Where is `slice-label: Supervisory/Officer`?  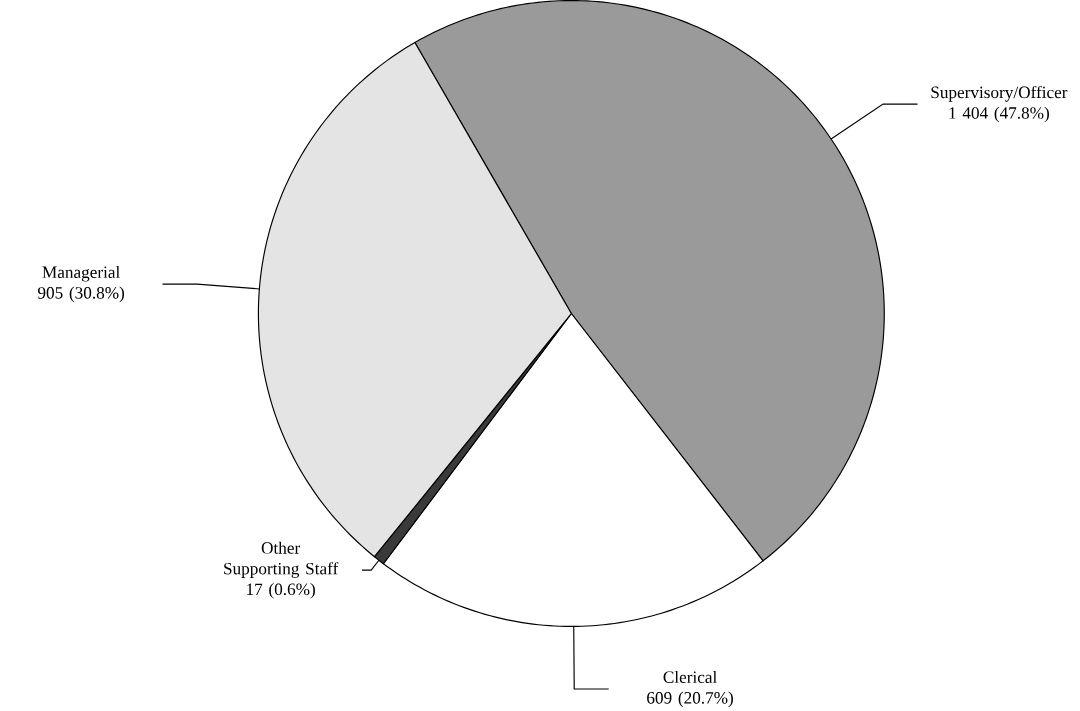
slice-label: Supervisory/Officer is located at coordinates (999, 94).